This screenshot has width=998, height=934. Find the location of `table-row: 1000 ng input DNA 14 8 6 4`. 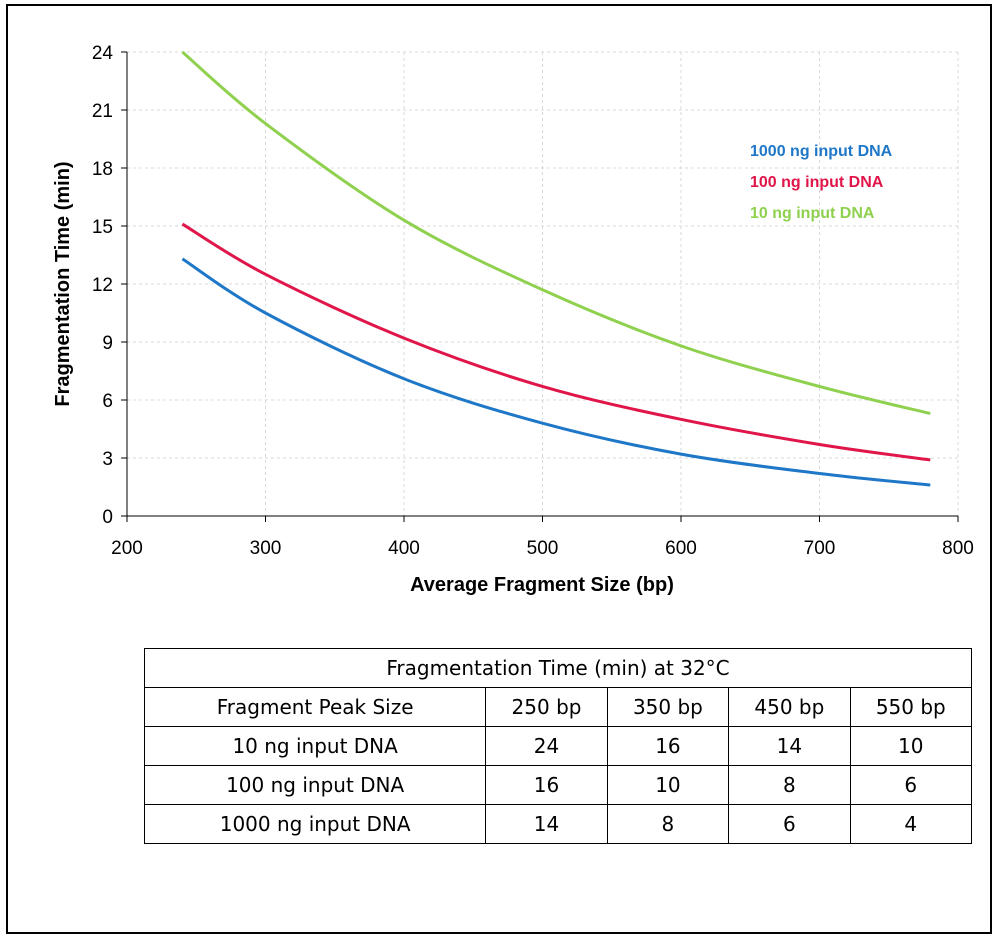

table-row: 1000 ng input DNA 14 8 6 4 is located at coordinates (558, 824).